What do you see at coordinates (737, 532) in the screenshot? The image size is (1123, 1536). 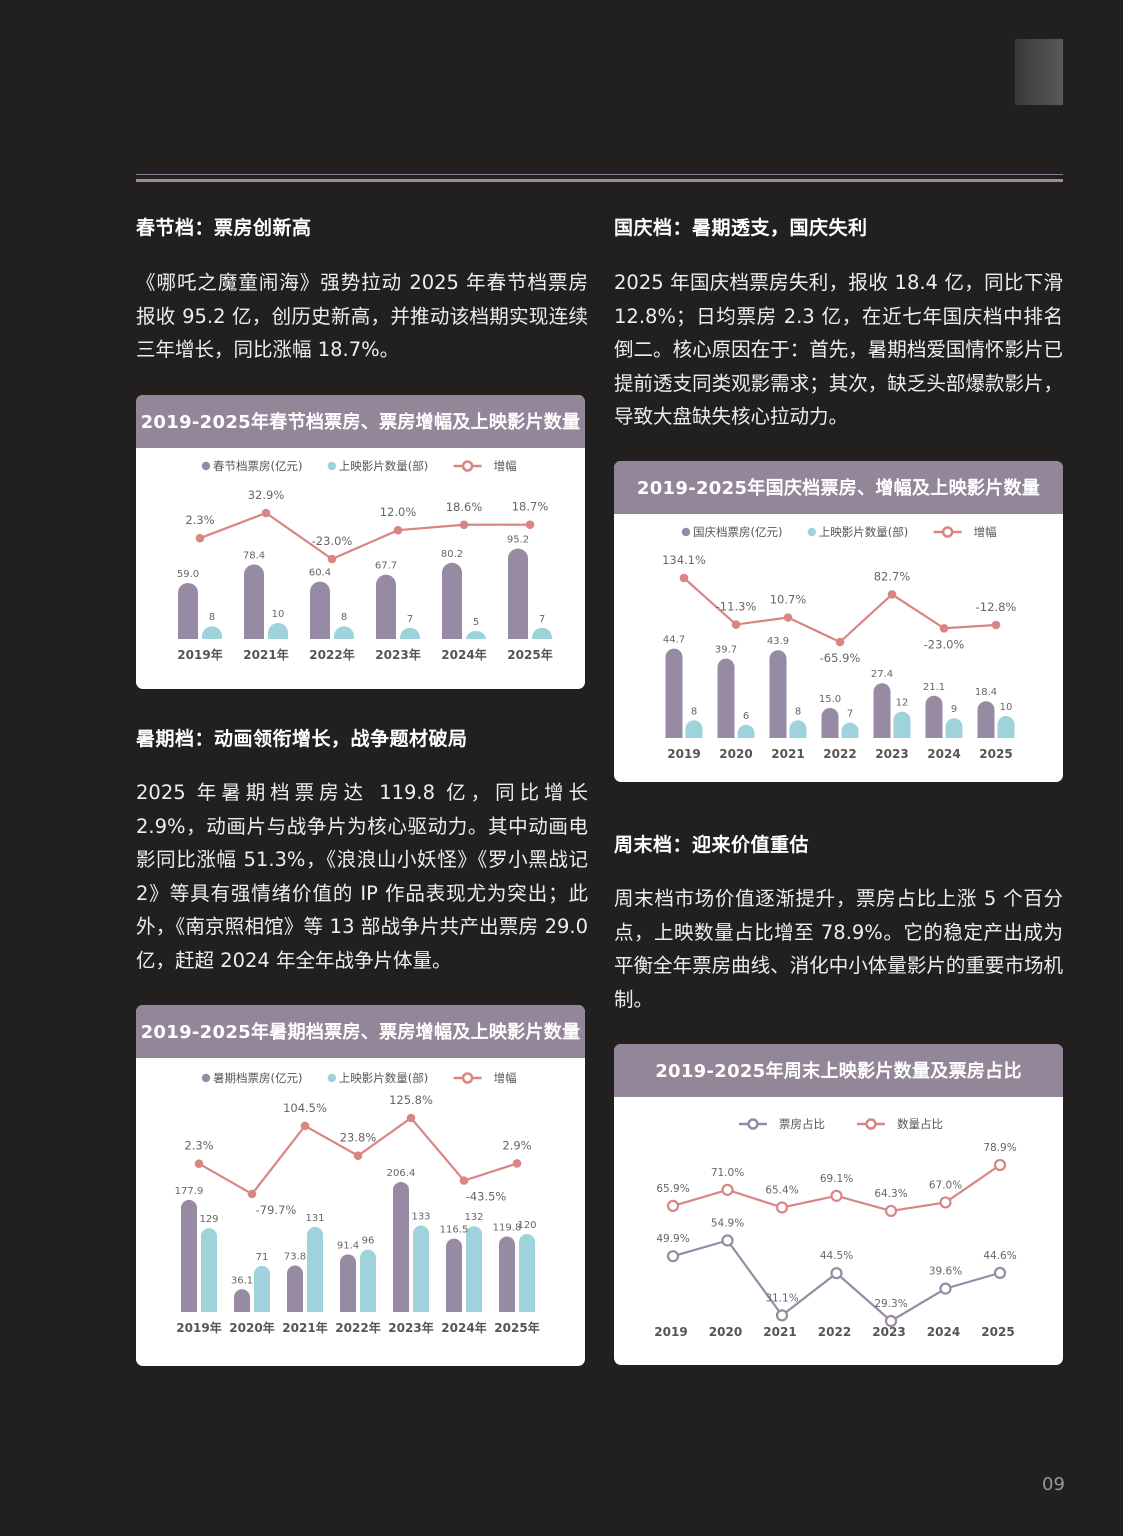 I see `legend-label: 国庆档票房(亿元)` at bounding box center [737, 532].